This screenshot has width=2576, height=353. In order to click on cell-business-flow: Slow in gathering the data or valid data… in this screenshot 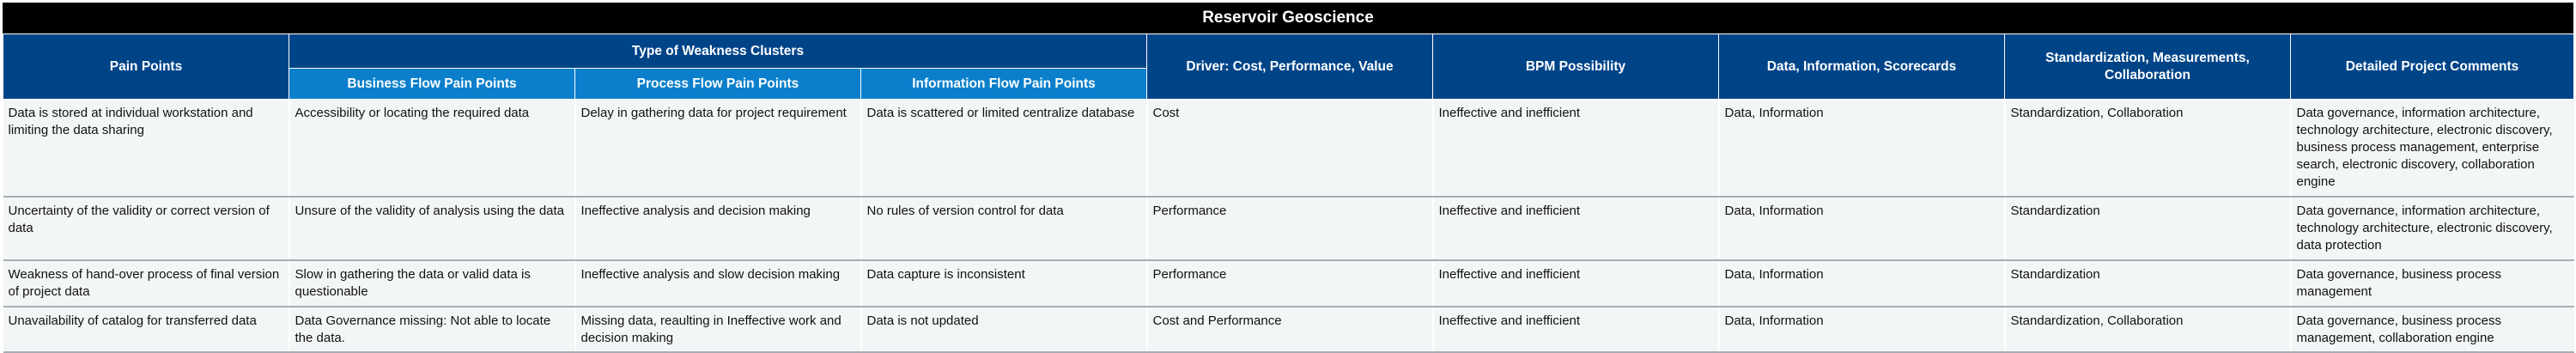, I will do `click(432, 283)`.